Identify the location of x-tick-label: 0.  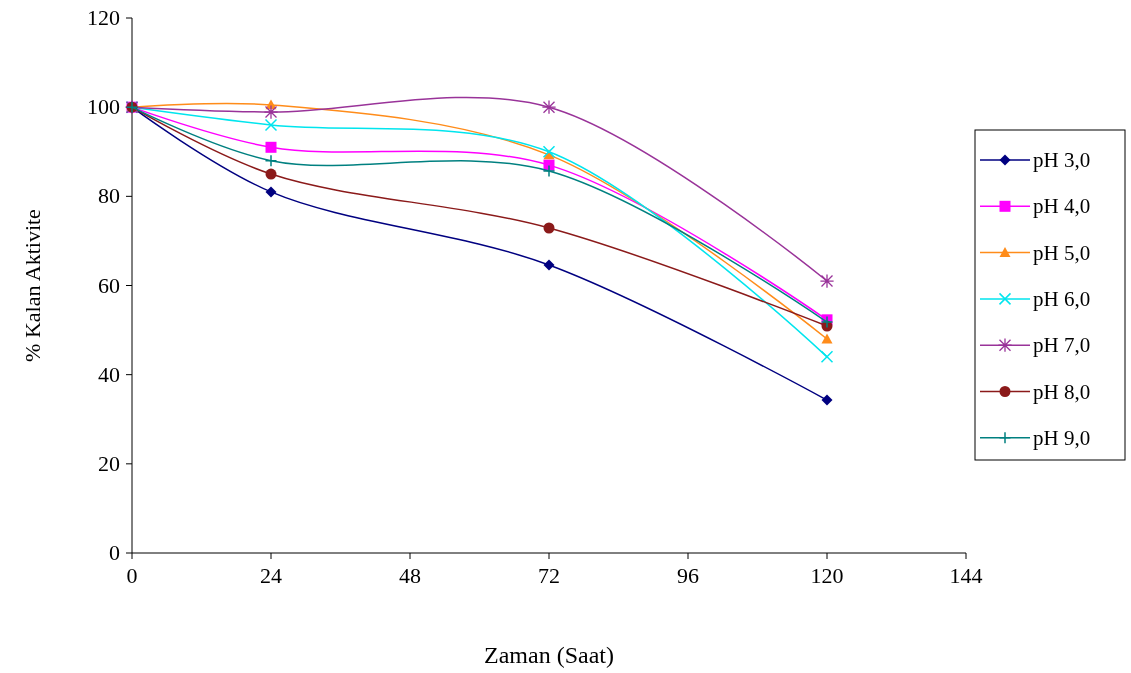
(132, 575).